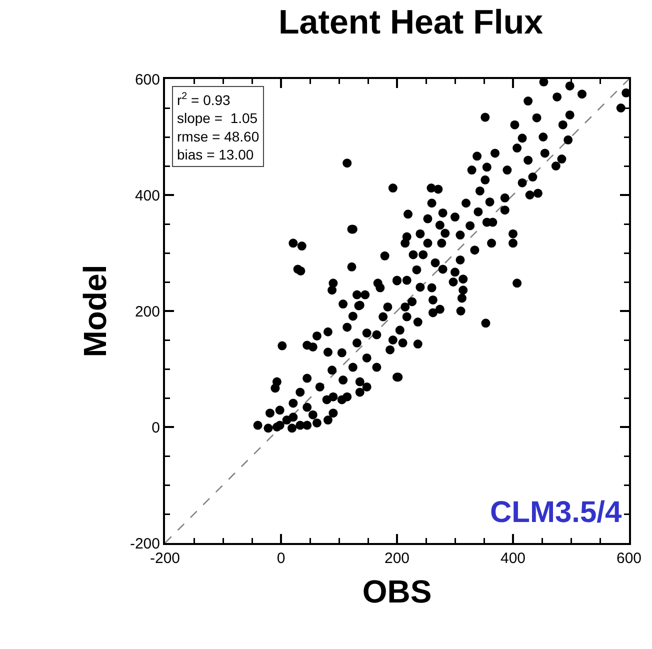 The width and height of the screenshot is (652, 649). Describe the element at coordinates (165, 558) in the screenshot. I see `x-tick-label: -200` at that location.